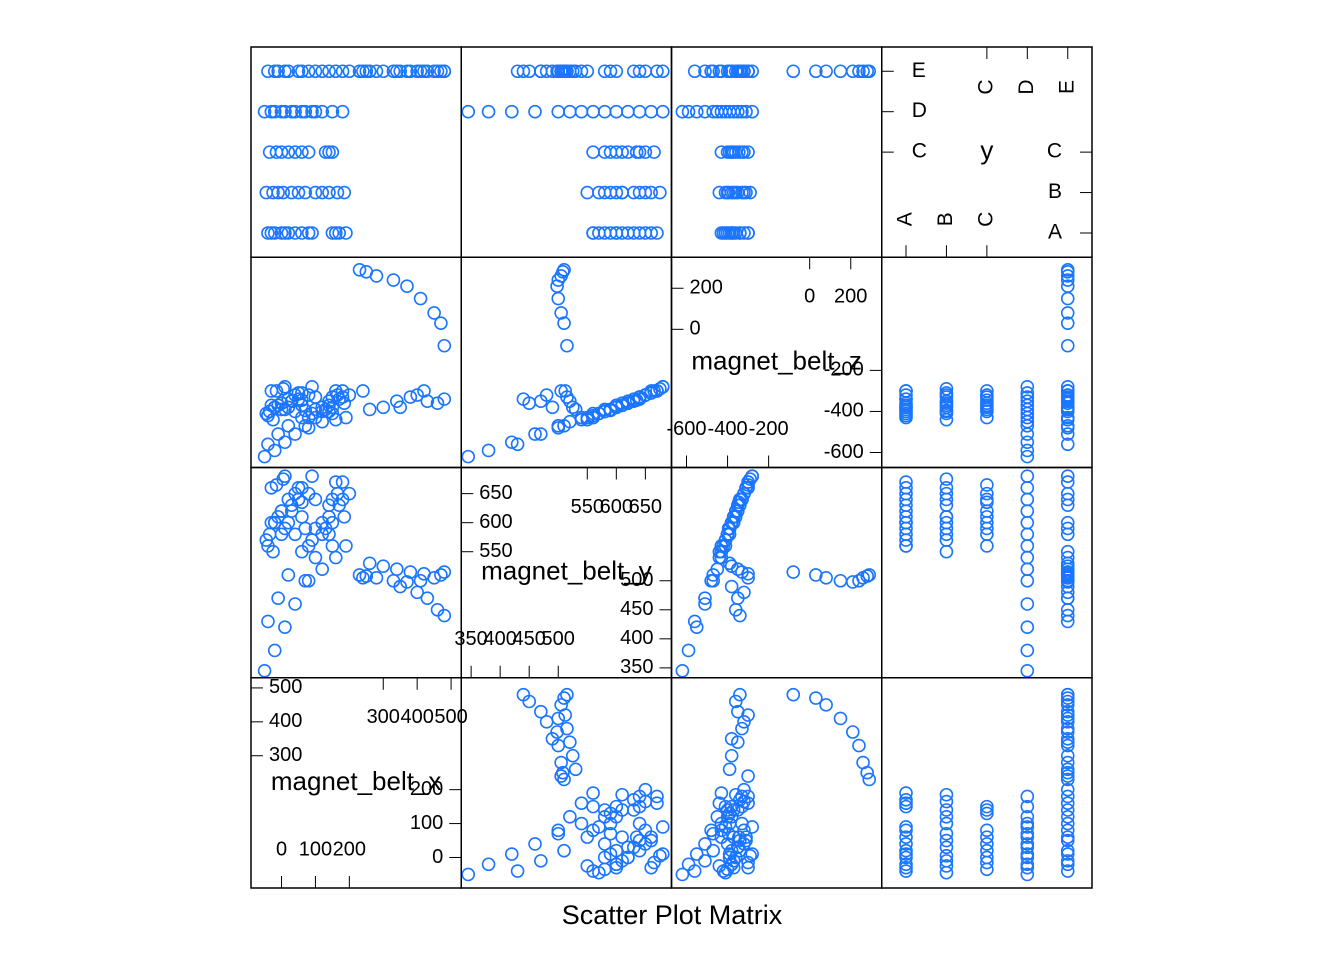 The width and height of the screenshot is (1344, 960). What do you see at coordinates (499, 639) in the screenshot?
I see `tick-label: 400` at bounding box center [499, 639].